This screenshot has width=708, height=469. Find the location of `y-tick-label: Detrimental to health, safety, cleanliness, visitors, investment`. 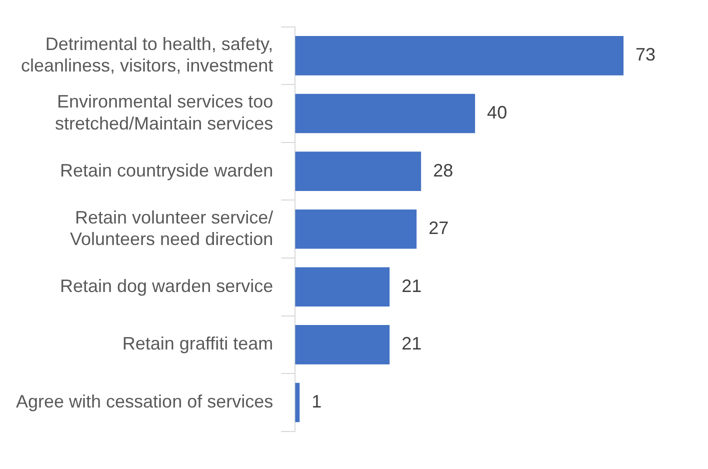

y-tick-label: Detrimental to health, safety, cleanliness, visitors, investment is located at coordinates (147, 55).